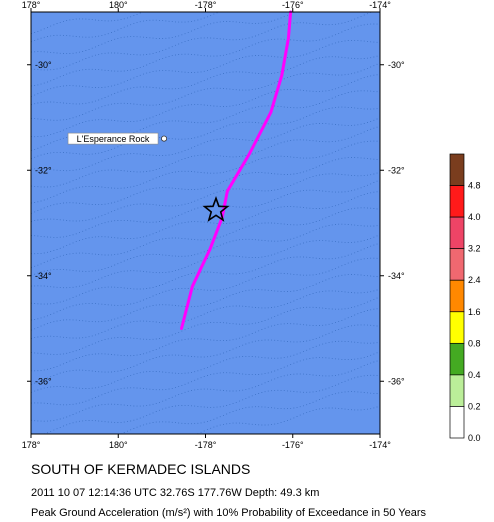 The width and height of the screenshot is (494, 522). I want to click on legend-label: 4.8, so click(474, 186).